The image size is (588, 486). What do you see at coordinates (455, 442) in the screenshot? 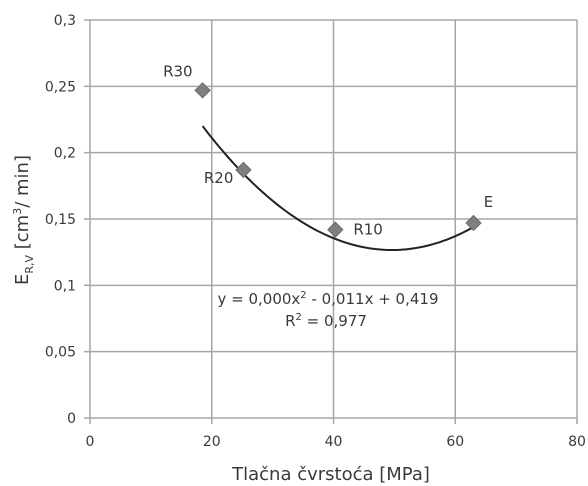
I see `x-tick-label: 60` at bounding box center [455, 442].